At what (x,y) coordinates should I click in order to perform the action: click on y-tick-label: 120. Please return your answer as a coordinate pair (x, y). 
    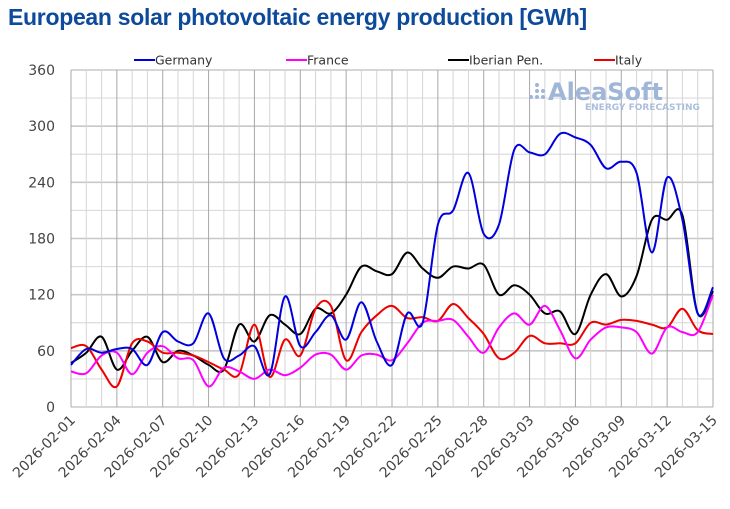
    Looking at the image, I should click on (41, 296).